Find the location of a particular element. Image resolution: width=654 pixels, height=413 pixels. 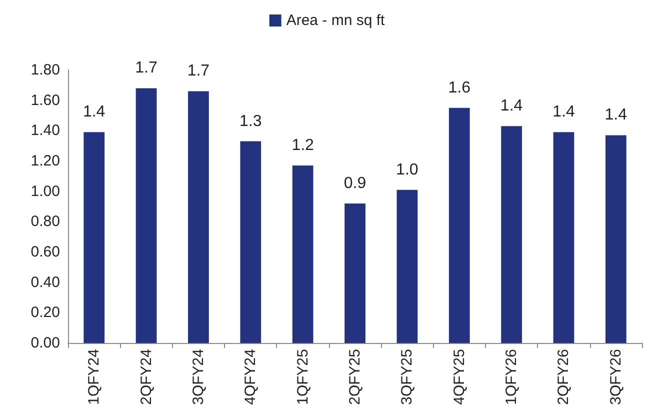

data-label: 0.9 is located at coordinates (355, 183).